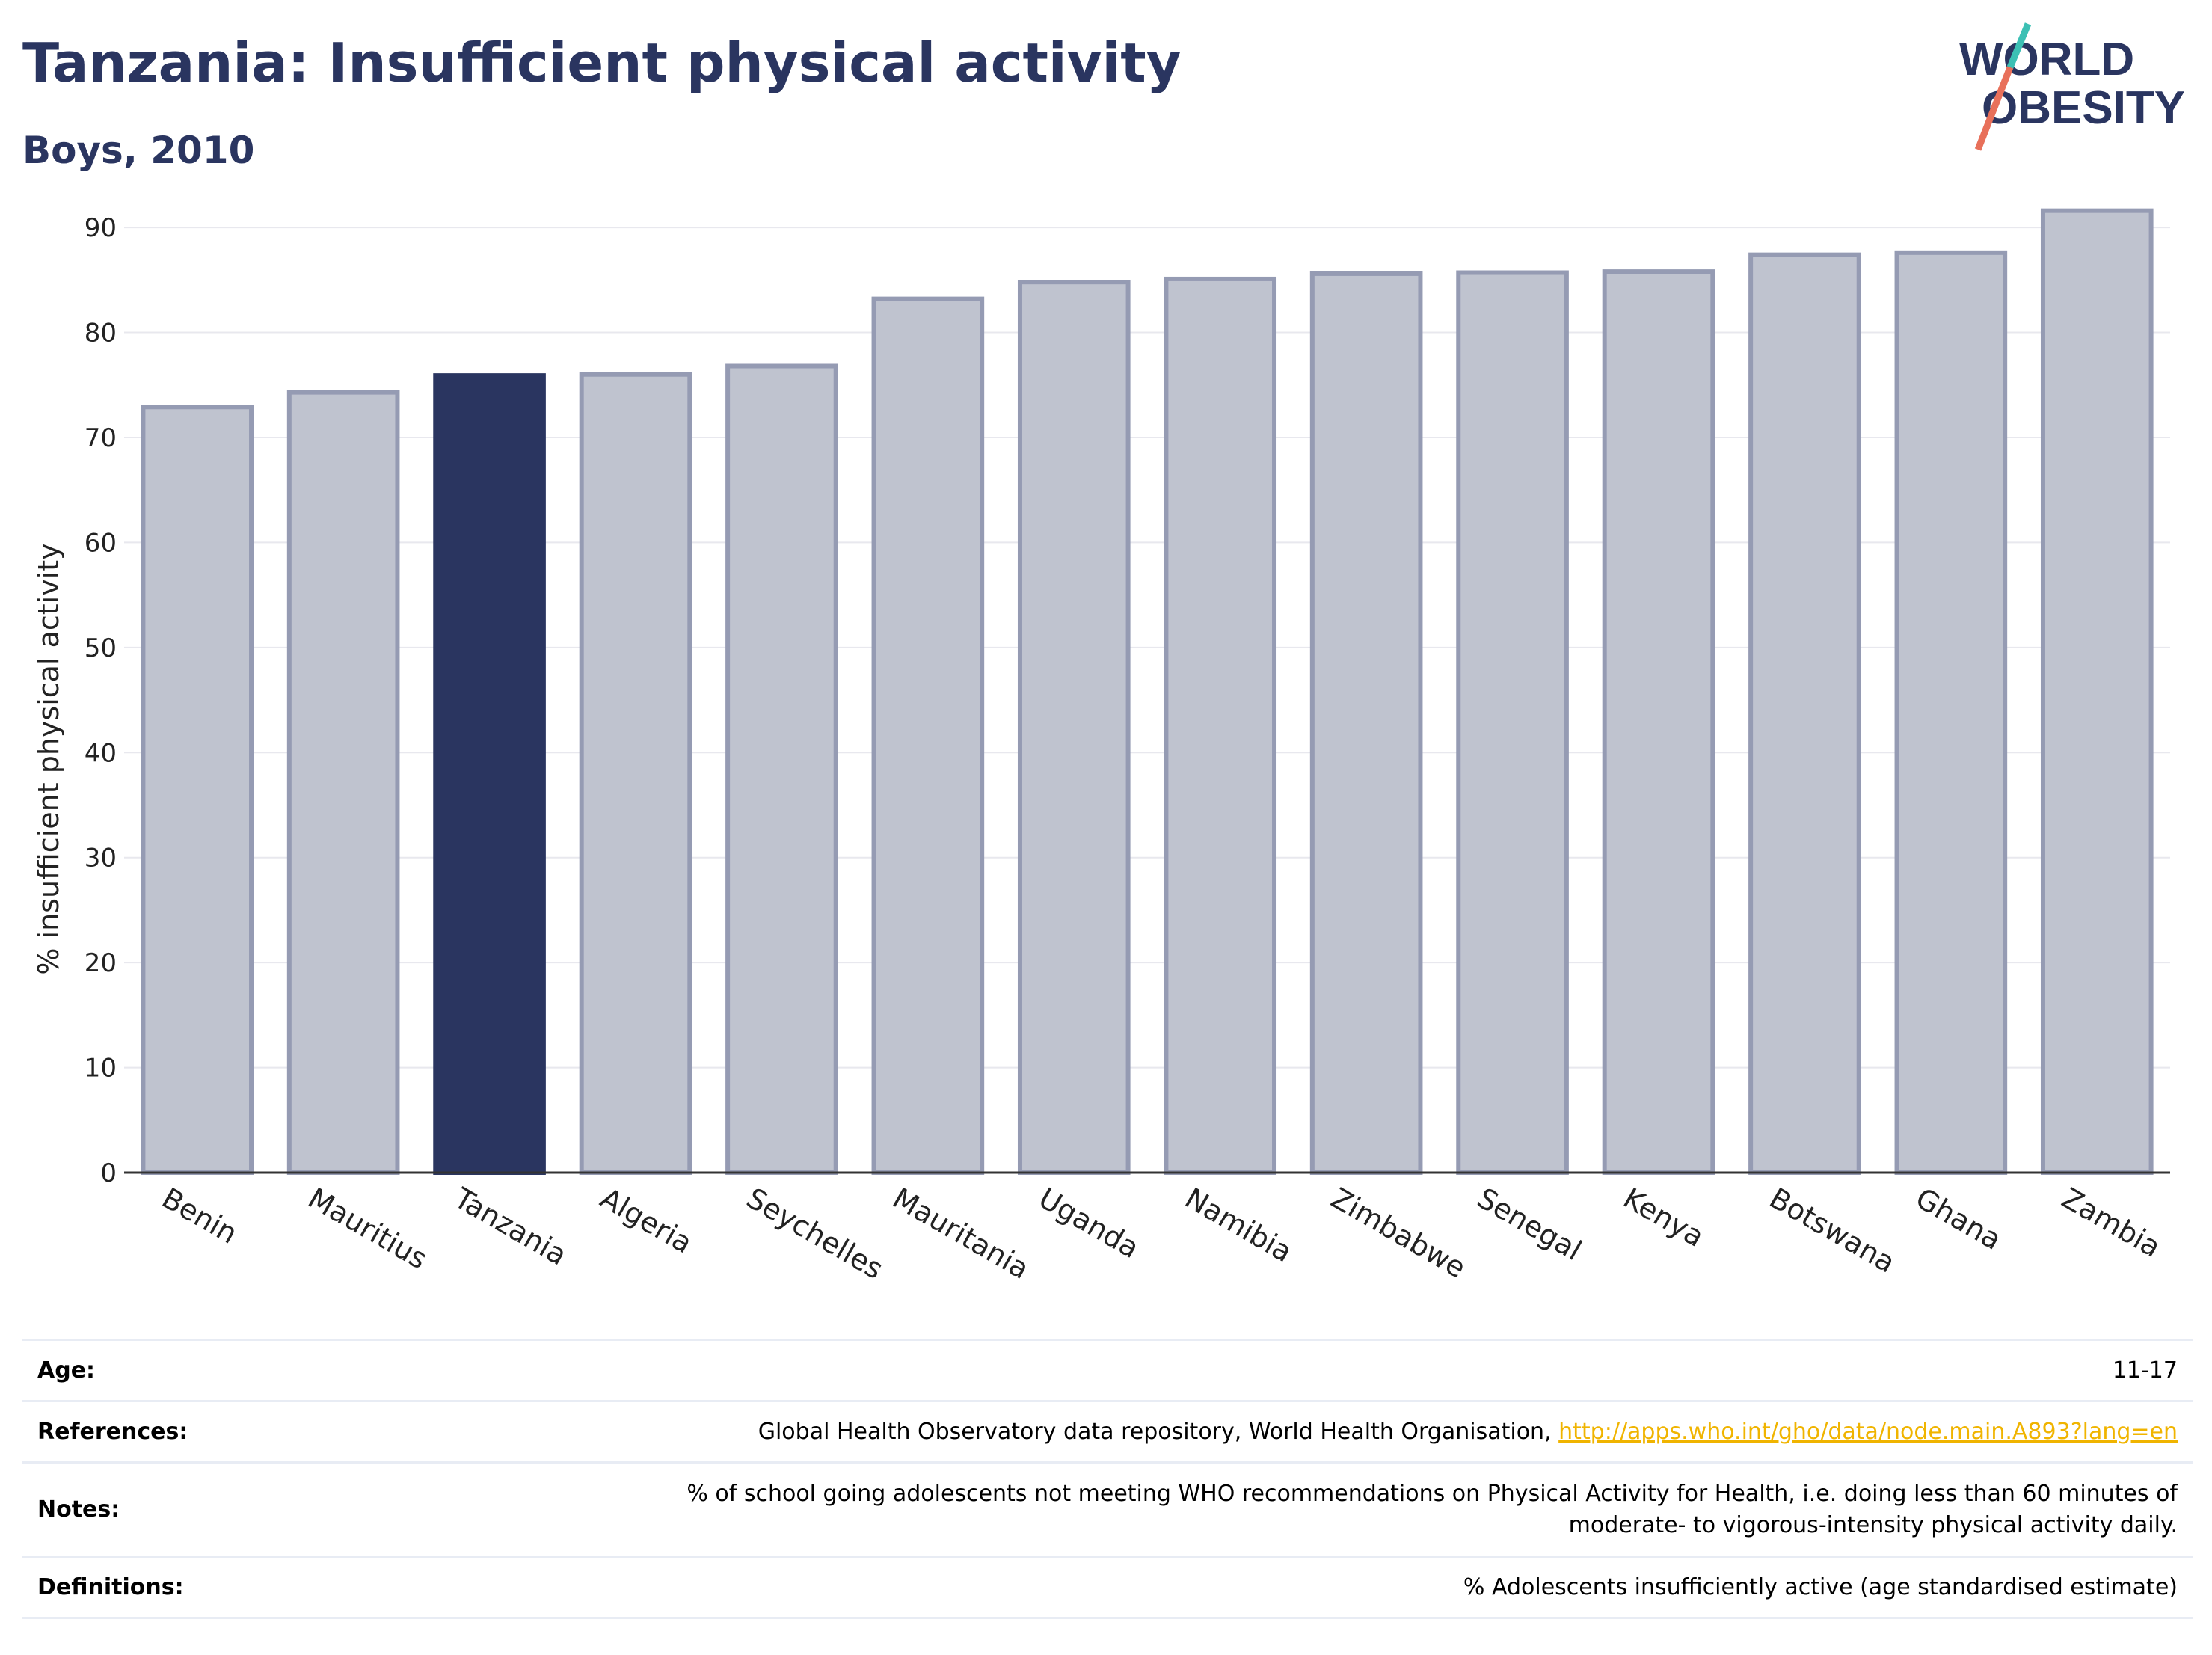 Image resolution: width=2212 pixels, height=1655 pixels. I want to click on definitions-label: Definitions:, so click(110, 1587).